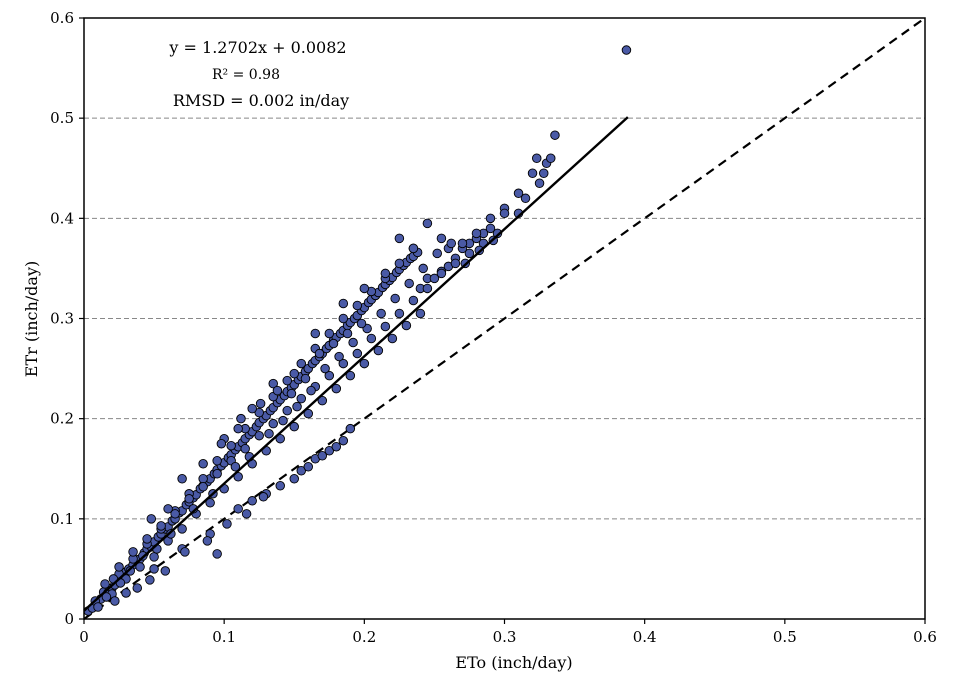 Image resolution: width=956 pixels, height=697 pixels. Describe the element at coordinates (84, 637) in the screenshot. I see `x-tick-label: 0` at that location.